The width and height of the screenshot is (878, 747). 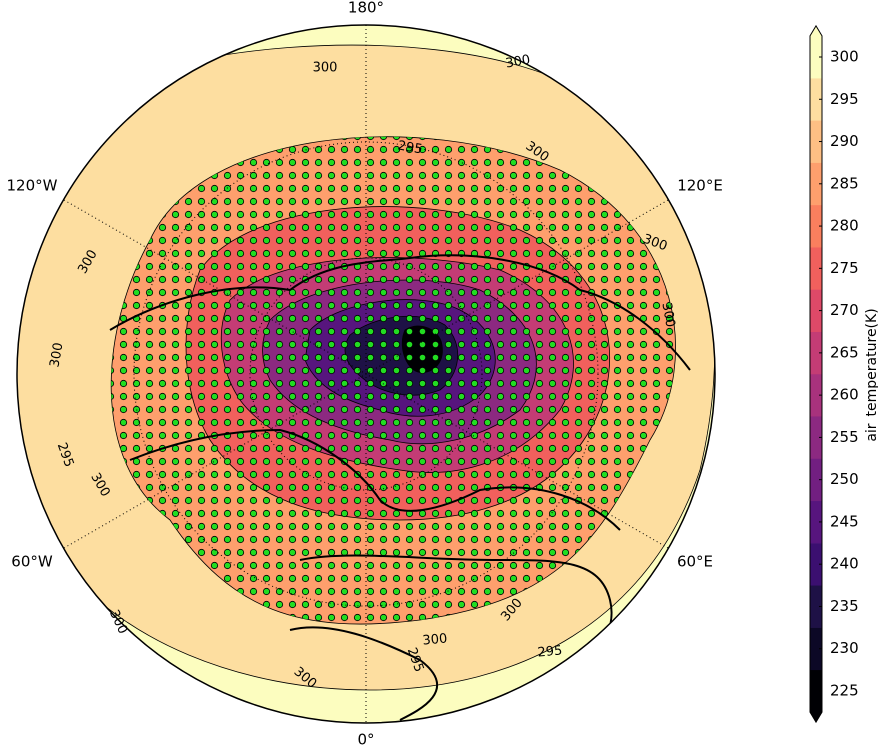 What do you see at coordinates (32, 186) in the screenshot?
I see `longitude-label: 120°W` at bounding box center [32, 186].